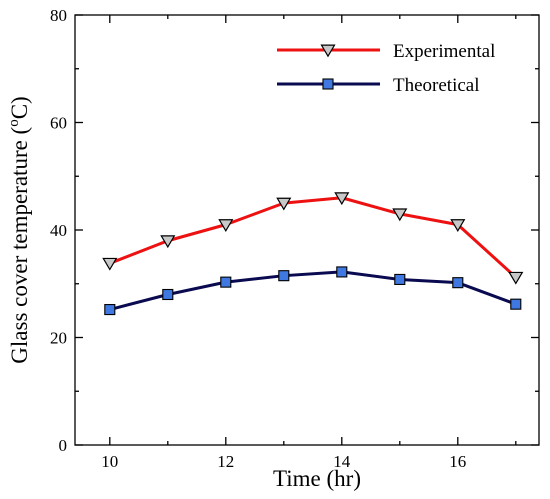 This screenshot has height=499, width=550. What do you see at coordinates (58, 123) in the screenshot?
I see `y-tick-label: 60` at bounding box center [58, 123].